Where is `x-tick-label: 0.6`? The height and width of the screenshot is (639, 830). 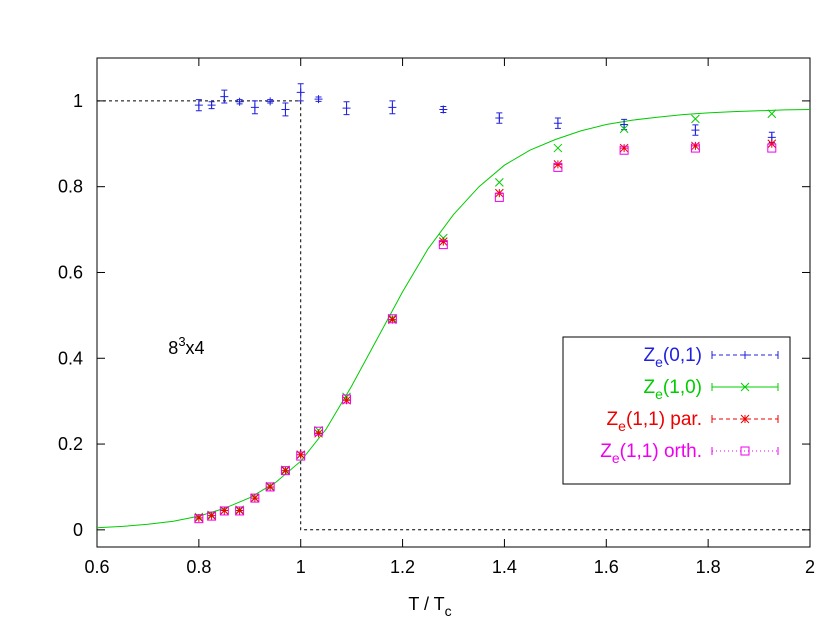 x-tick-label: 0.6 is located at coordinates (96, 567).